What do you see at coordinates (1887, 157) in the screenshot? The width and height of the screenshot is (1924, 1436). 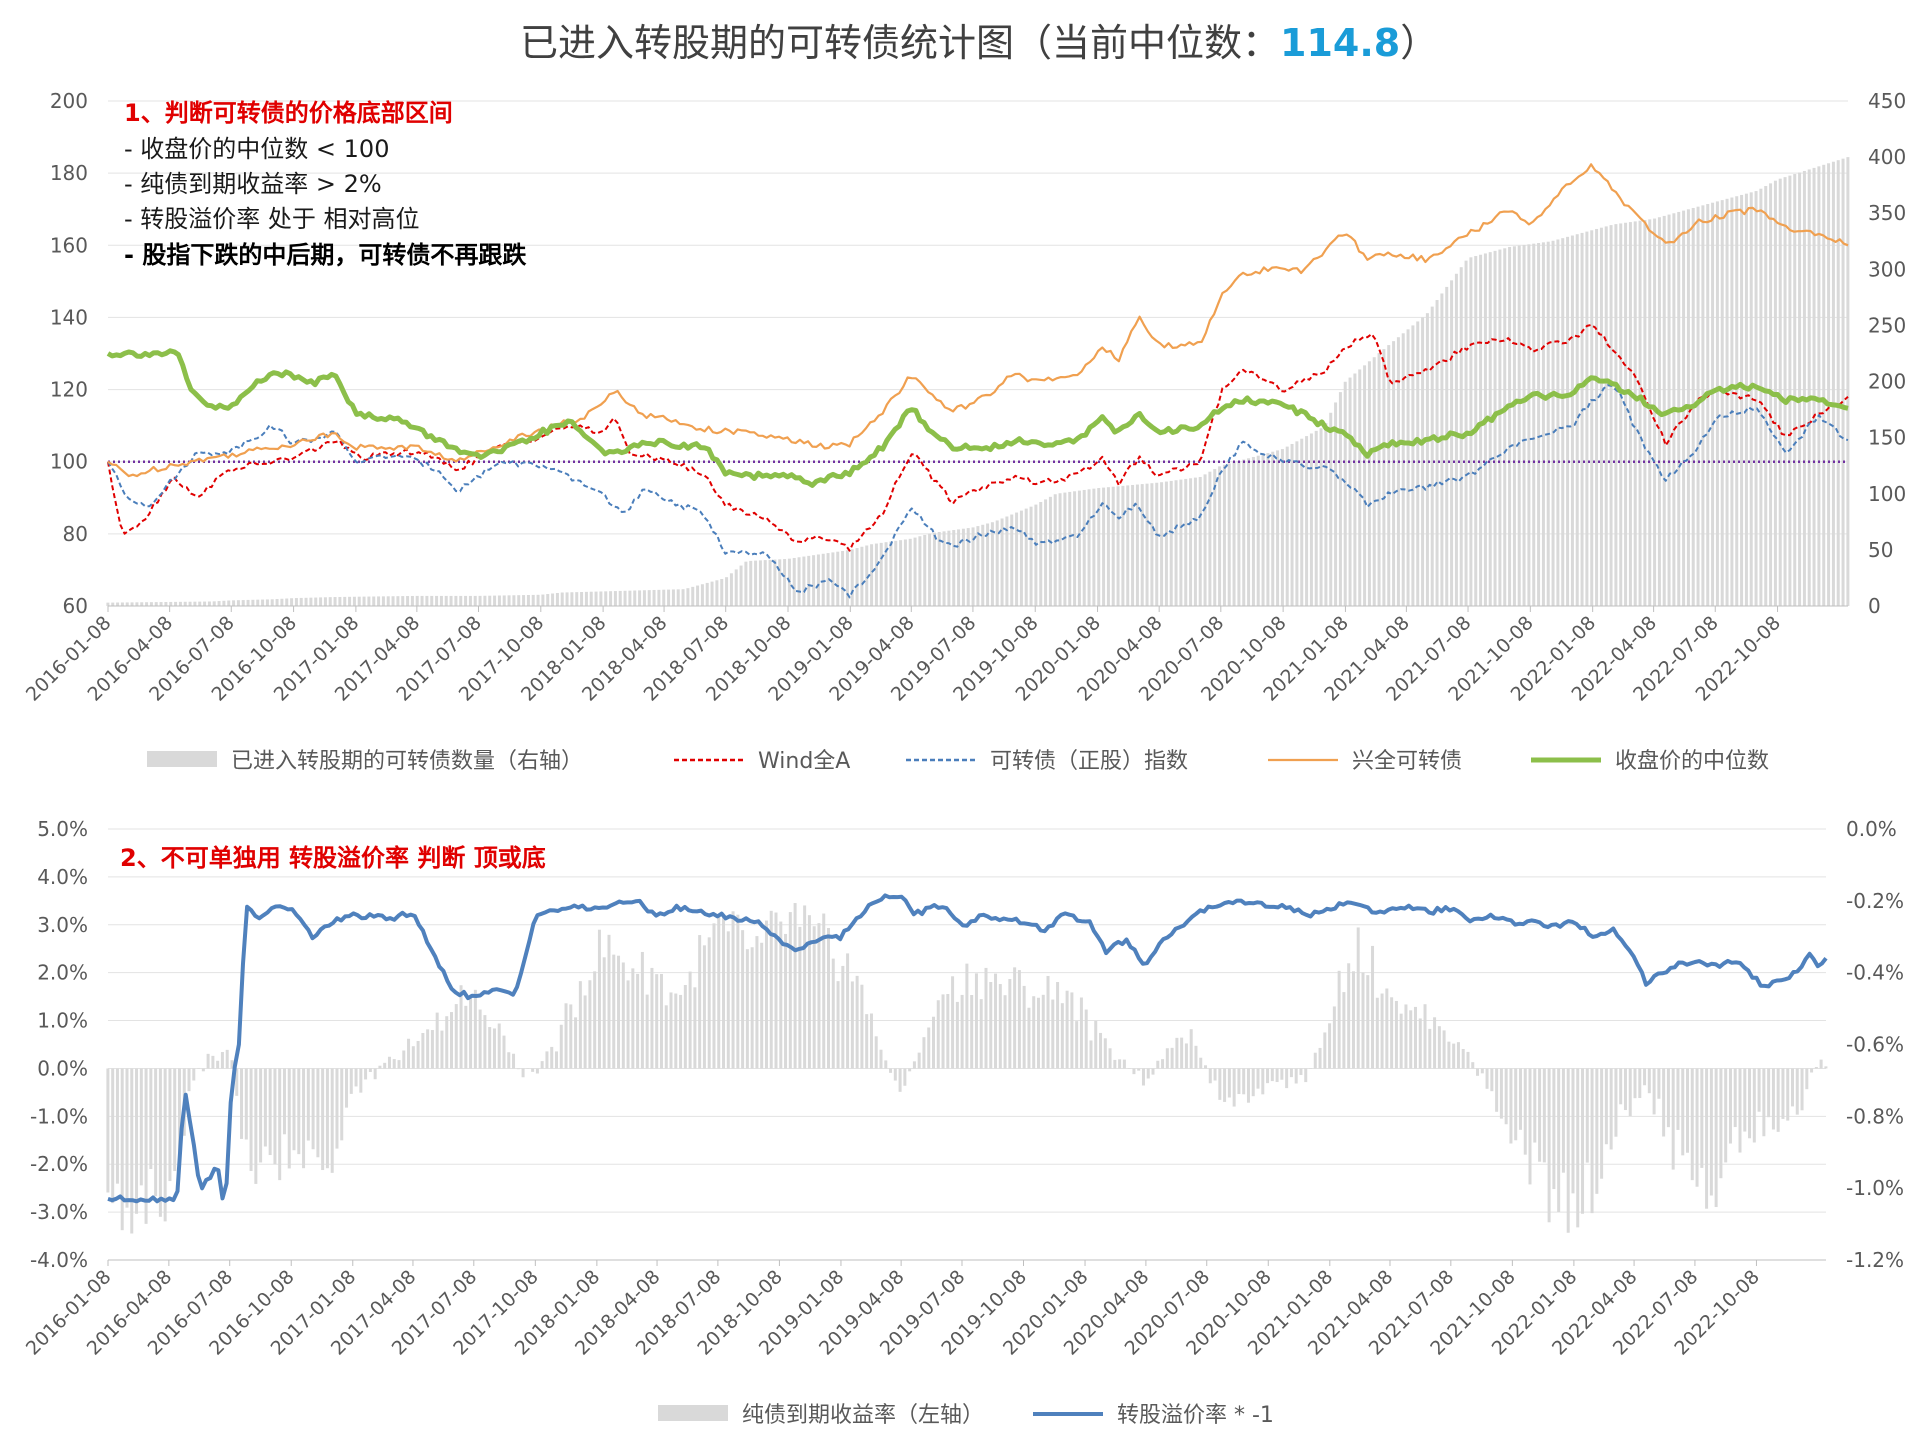 I see `y-right-tick-label: 400` at bounding box center [1887, 157].